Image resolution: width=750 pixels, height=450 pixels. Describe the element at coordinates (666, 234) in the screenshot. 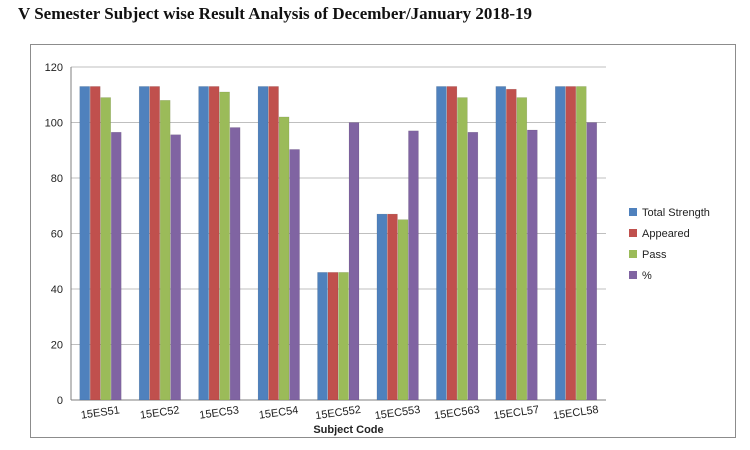

I see `legend-label: Appeared` at that location.